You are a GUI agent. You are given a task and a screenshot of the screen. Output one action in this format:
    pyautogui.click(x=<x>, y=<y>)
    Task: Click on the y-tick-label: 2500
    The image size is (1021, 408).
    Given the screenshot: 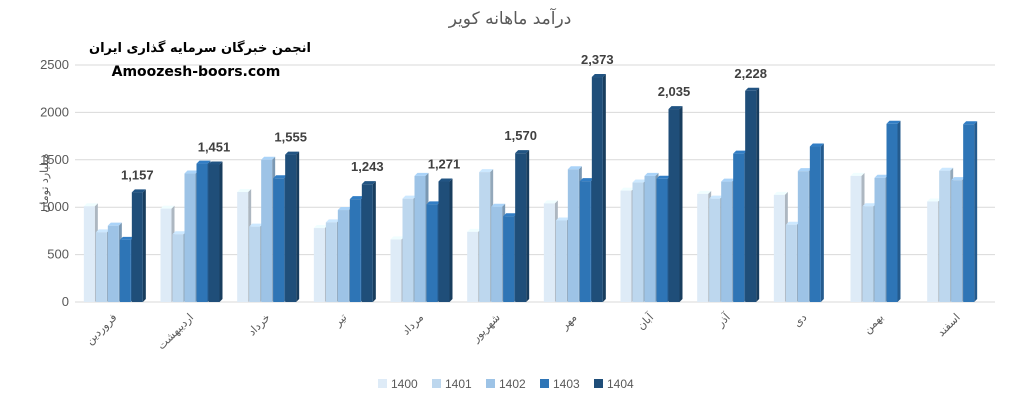 What is the action you would take?
    pyautogui.click(x=54, y=64)
    